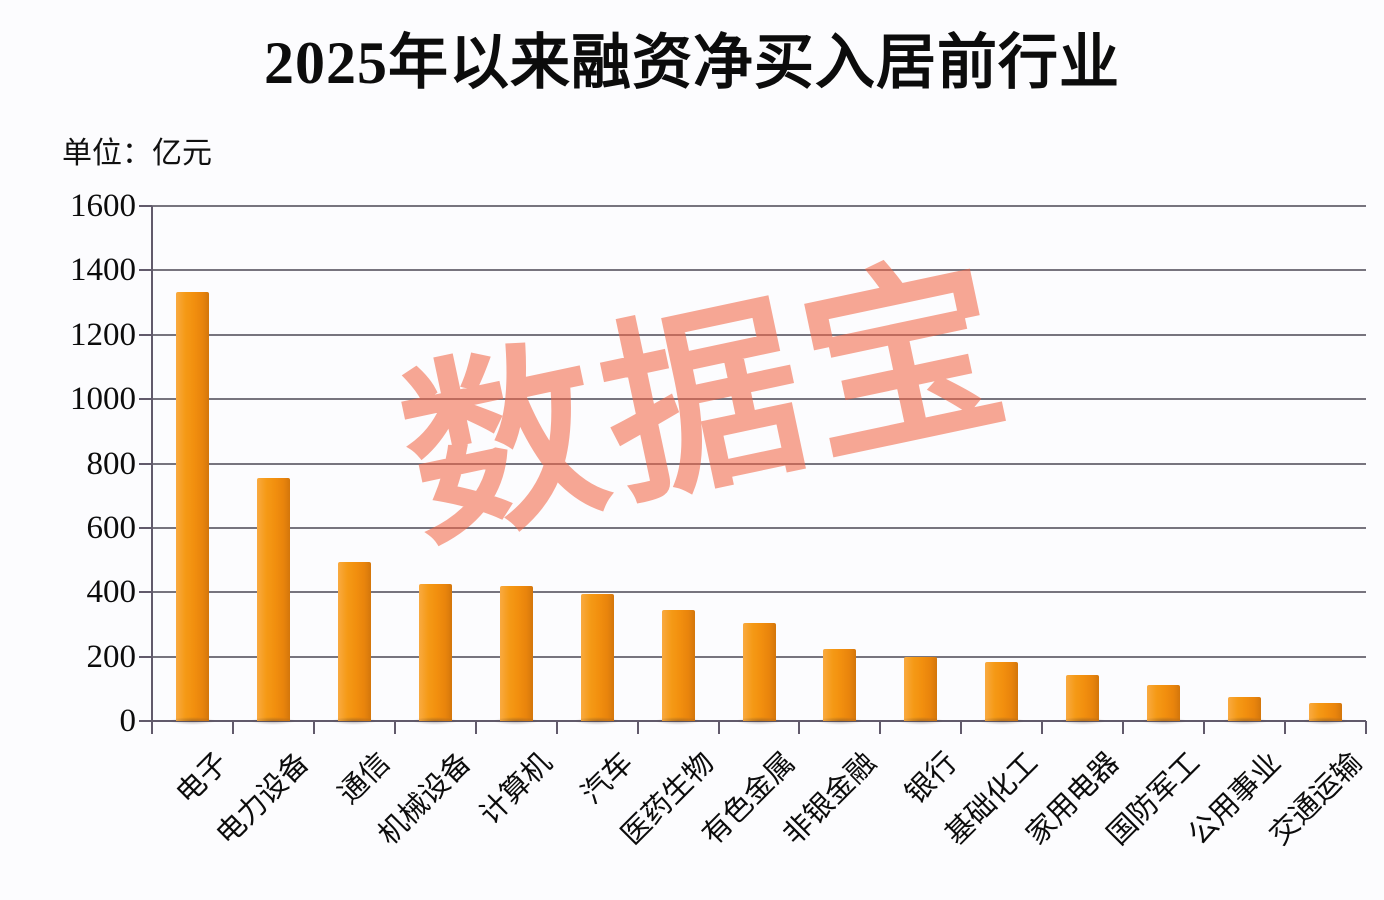 This screenshot has height=900, width=1384. I want to click on unit-label: 单位：亿元, so click(137, 153).